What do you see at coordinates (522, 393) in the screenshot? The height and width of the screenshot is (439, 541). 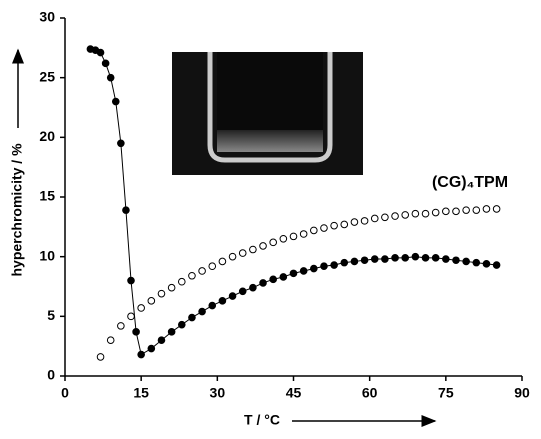 I see `x-tick-label: 90` at bounding box center [522, 393].